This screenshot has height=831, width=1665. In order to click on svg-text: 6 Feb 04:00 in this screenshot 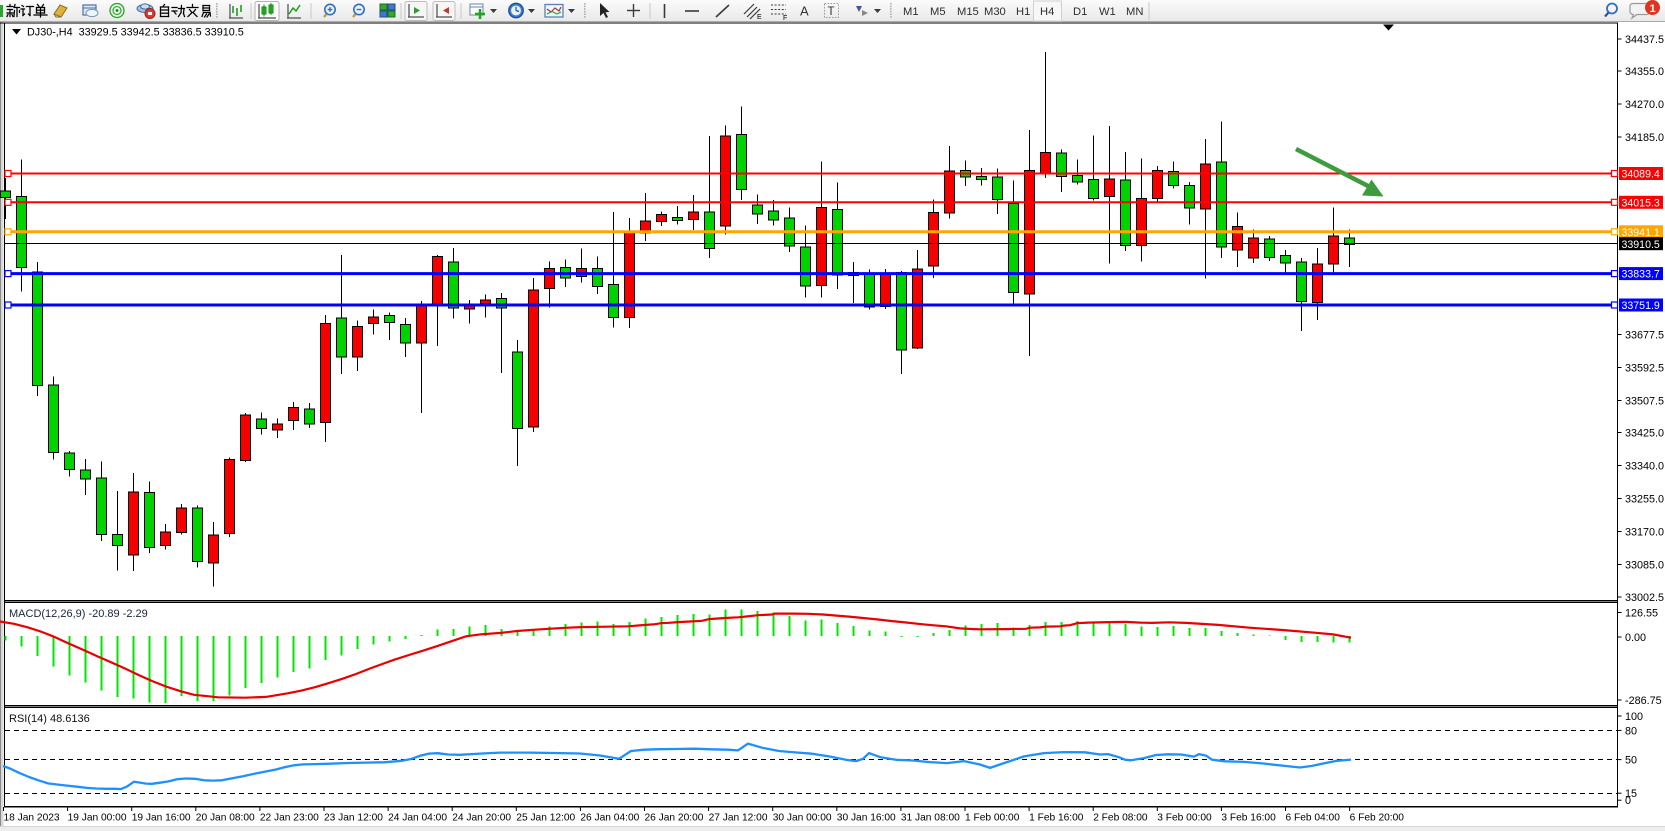, I will do `click(1313, 818)`.